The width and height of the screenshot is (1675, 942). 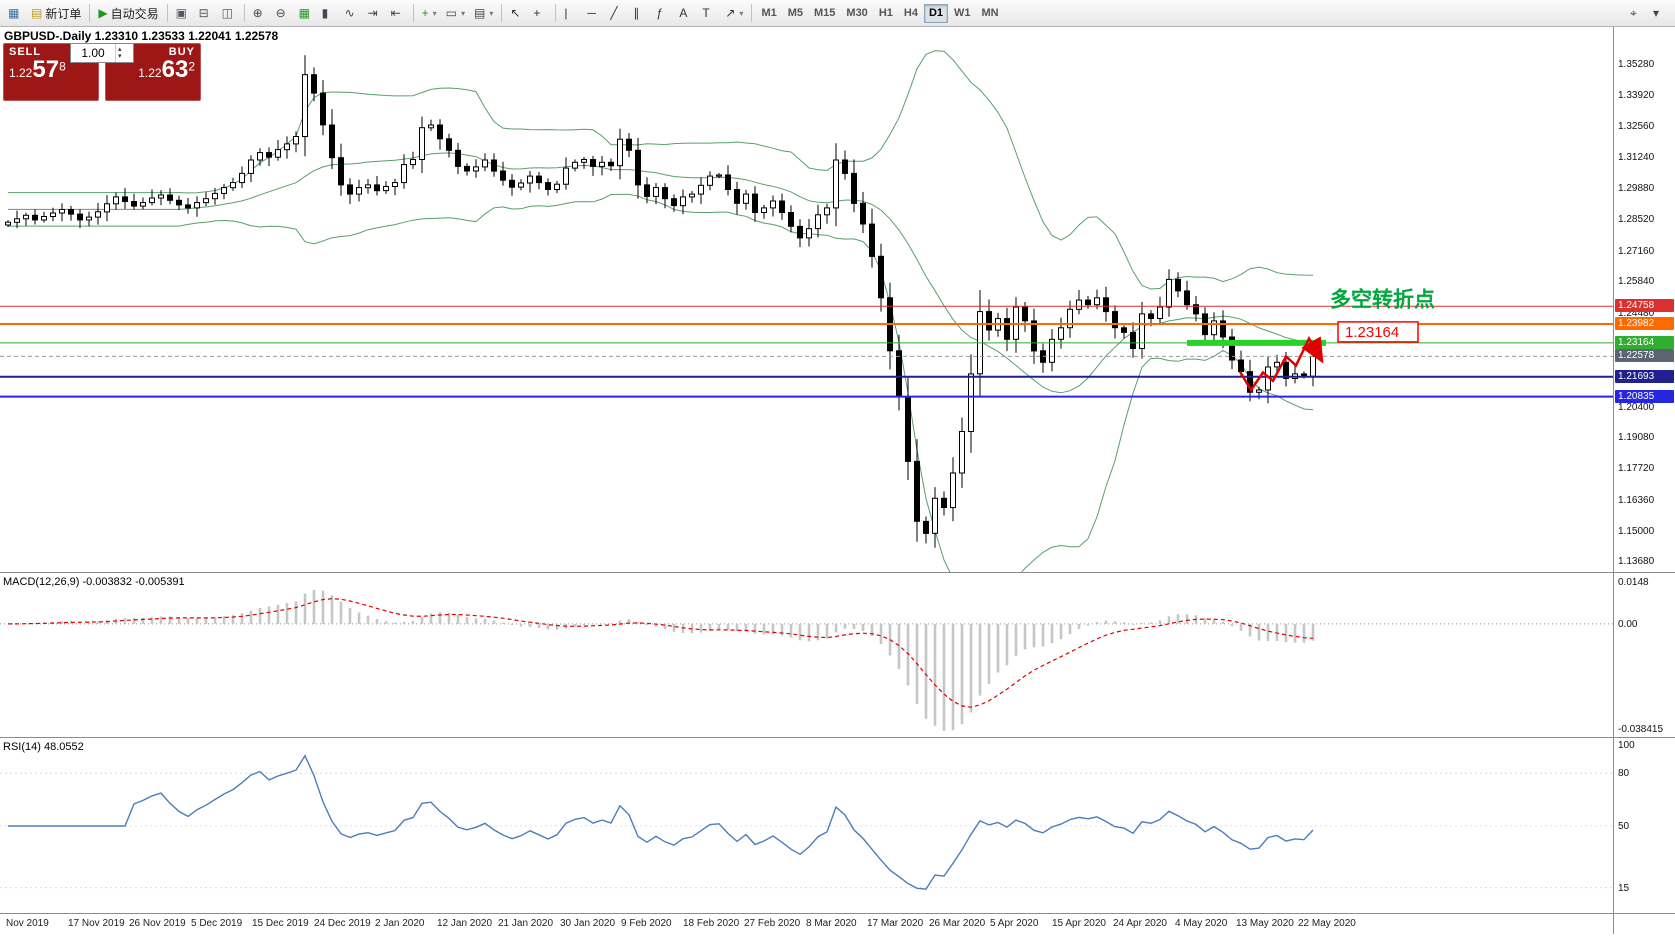 What do you see at coordinates (1201, 923) in the screenshot?
I see `date-label: 4 May 2020` at bounding box center [1201, 923].